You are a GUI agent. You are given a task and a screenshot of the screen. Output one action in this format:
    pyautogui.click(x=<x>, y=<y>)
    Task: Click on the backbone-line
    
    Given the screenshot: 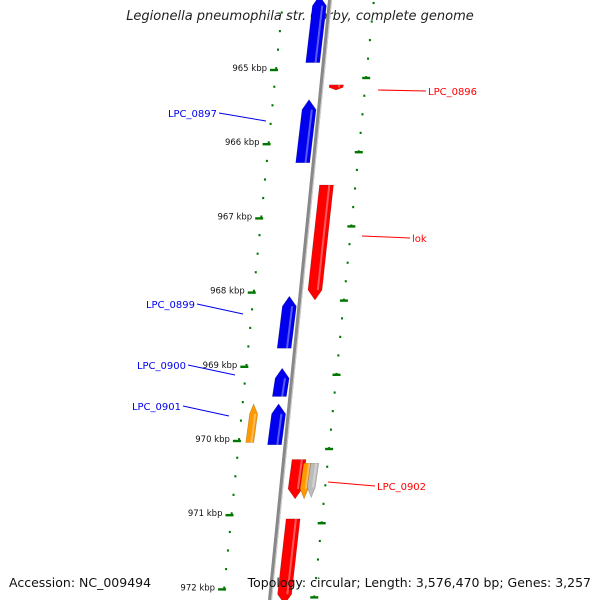 What is the action you would take?
    pyautogui.click(x=300, y=300)
    